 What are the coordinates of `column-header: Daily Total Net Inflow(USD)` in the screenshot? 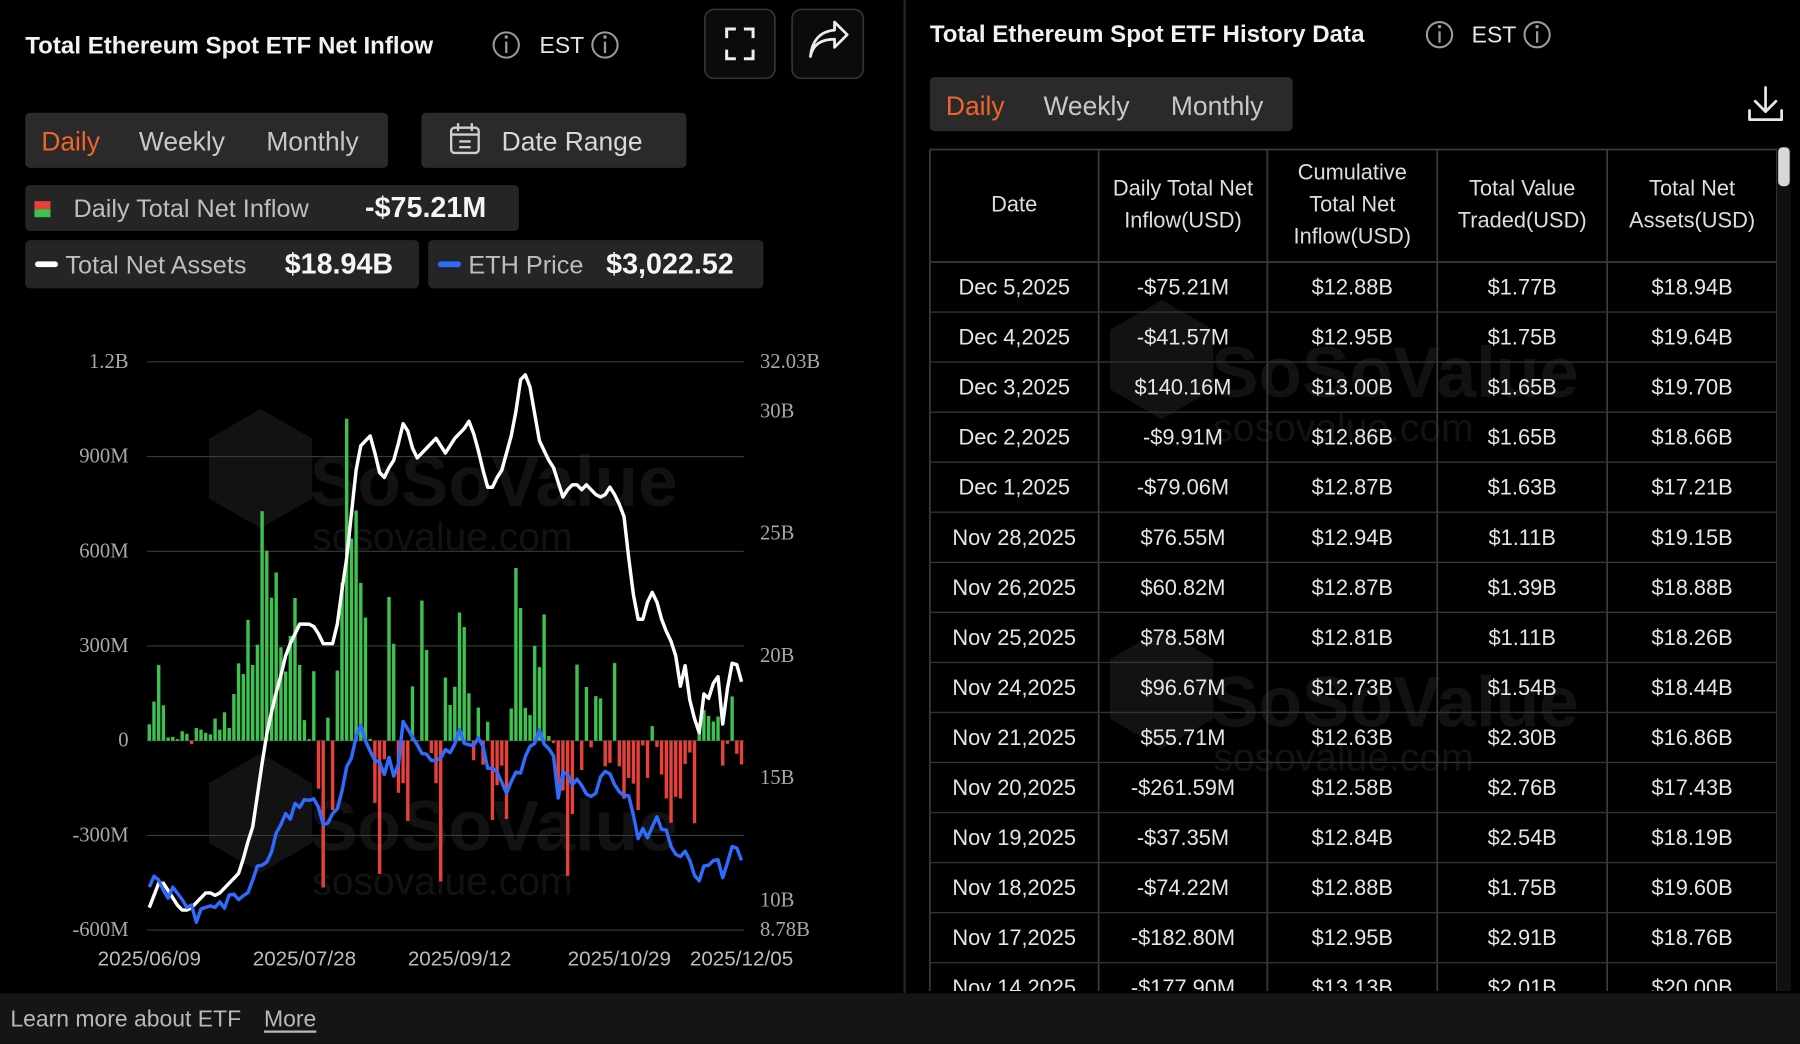 It's located at (1183, 205).